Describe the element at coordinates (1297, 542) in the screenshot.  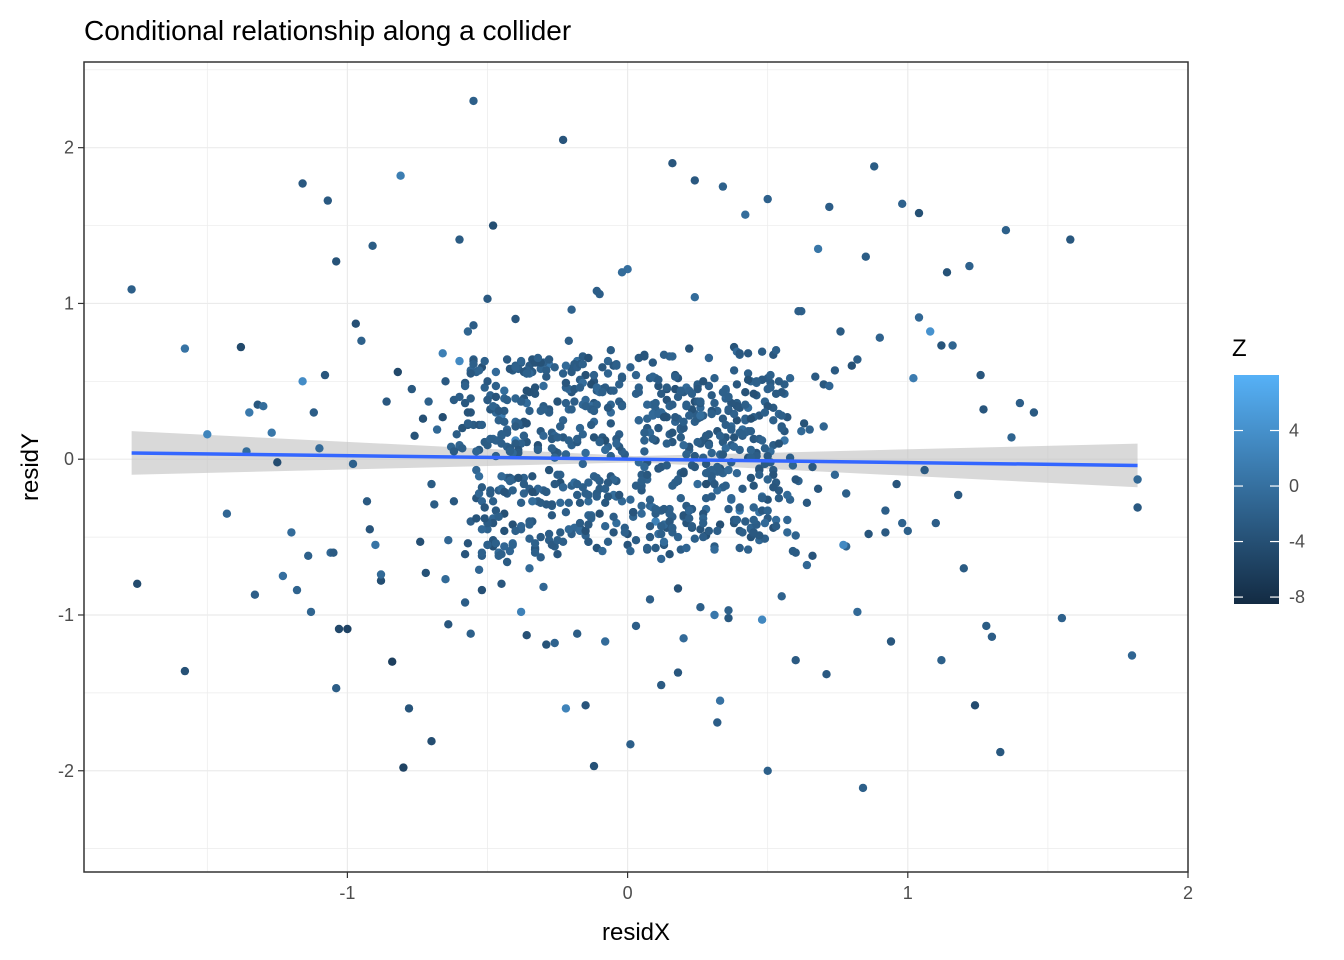
I see `legend-tick-label: -4` at that location.